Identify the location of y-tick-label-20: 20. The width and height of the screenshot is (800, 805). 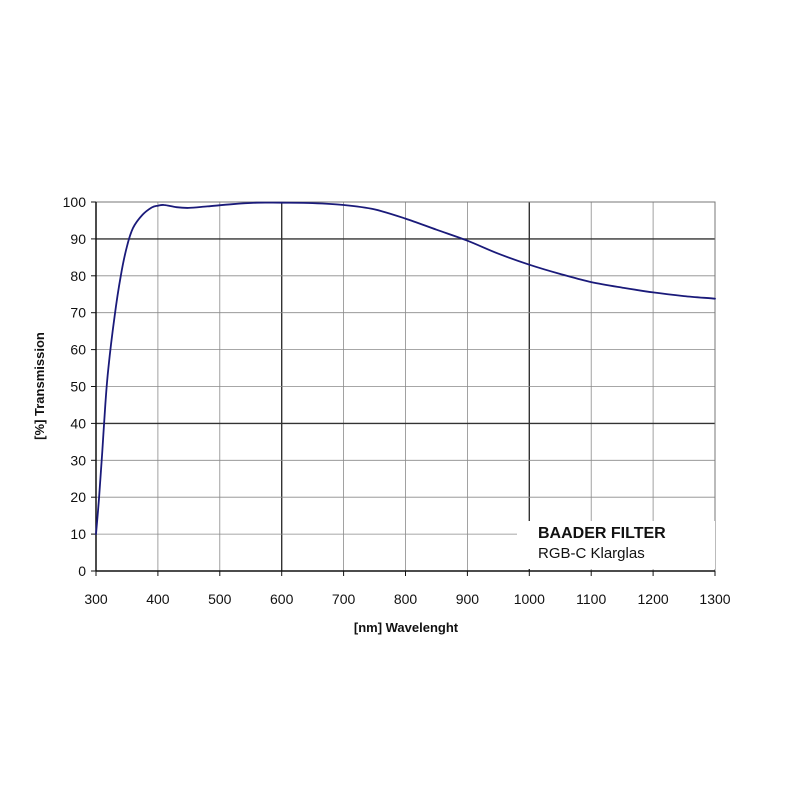
(78, 497).